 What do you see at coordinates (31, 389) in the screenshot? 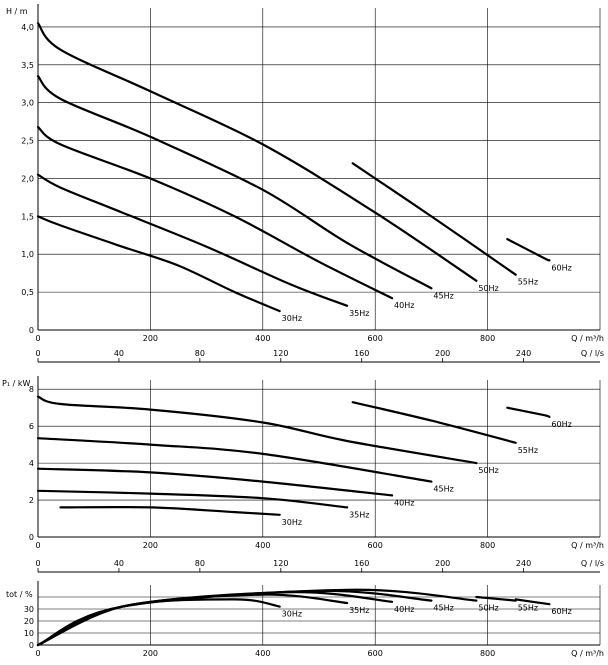
I see `y-tick-label: 8` at bounding box center [31, 389].